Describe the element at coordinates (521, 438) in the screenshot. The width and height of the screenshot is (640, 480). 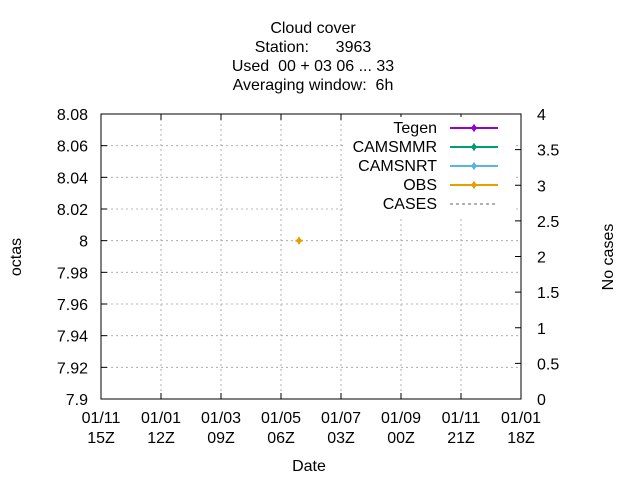
I see `x-tick-label-hour: 18Z` at that location.